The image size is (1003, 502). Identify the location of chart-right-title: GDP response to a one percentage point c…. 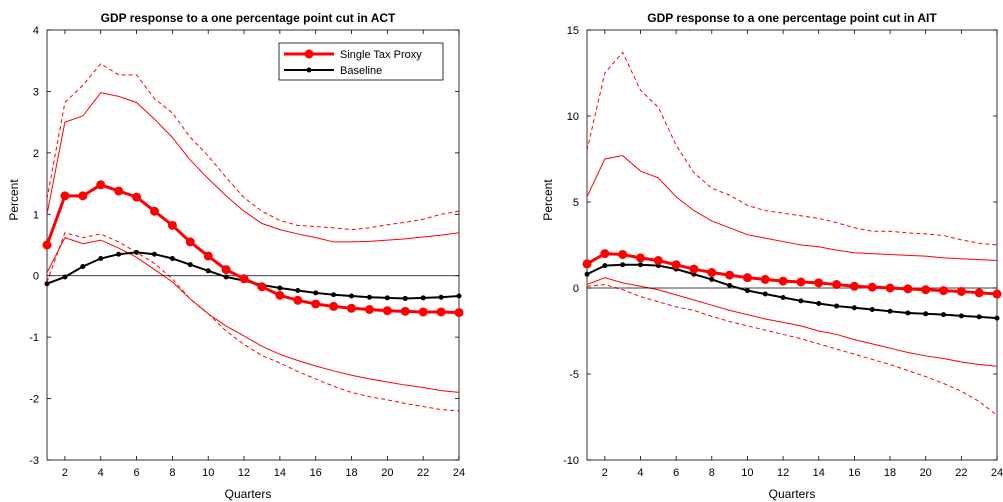
(792, 18).